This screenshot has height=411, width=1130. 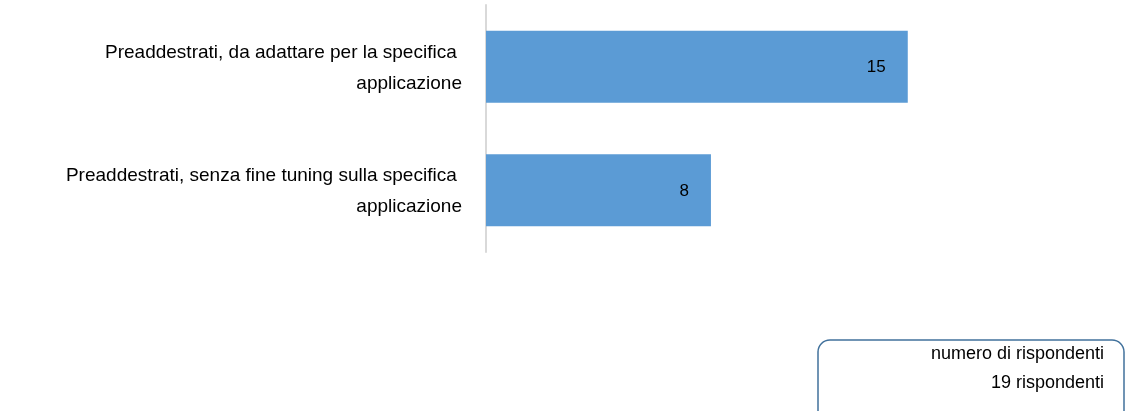 I want to click on data-label: 15, so click(x=876, y=67).